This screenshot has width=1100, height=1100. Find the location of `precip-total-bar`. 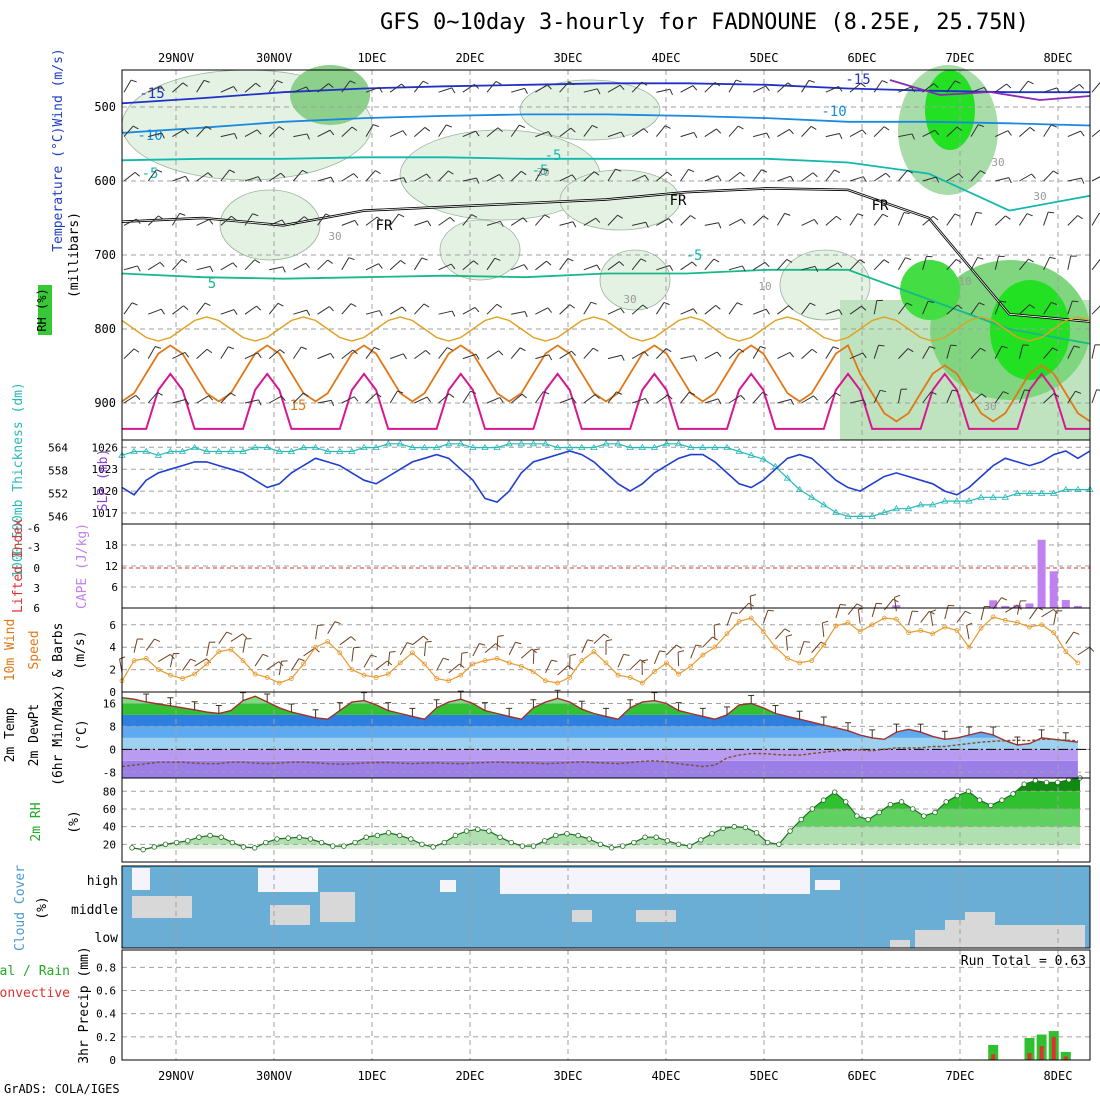

precip-total-bar is located at coordinates (1029, 1049).